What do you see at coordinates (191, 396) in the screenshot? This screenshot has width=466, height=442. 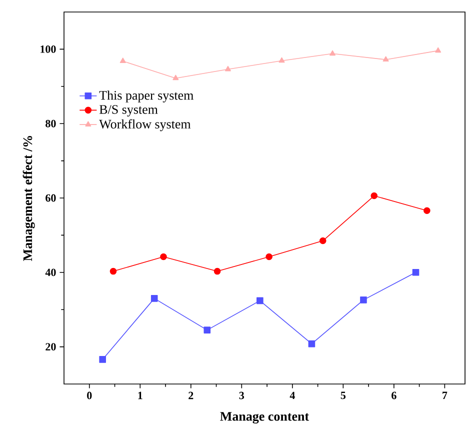 I see `x-tick-label: 2` at bounding box center [191, 396].